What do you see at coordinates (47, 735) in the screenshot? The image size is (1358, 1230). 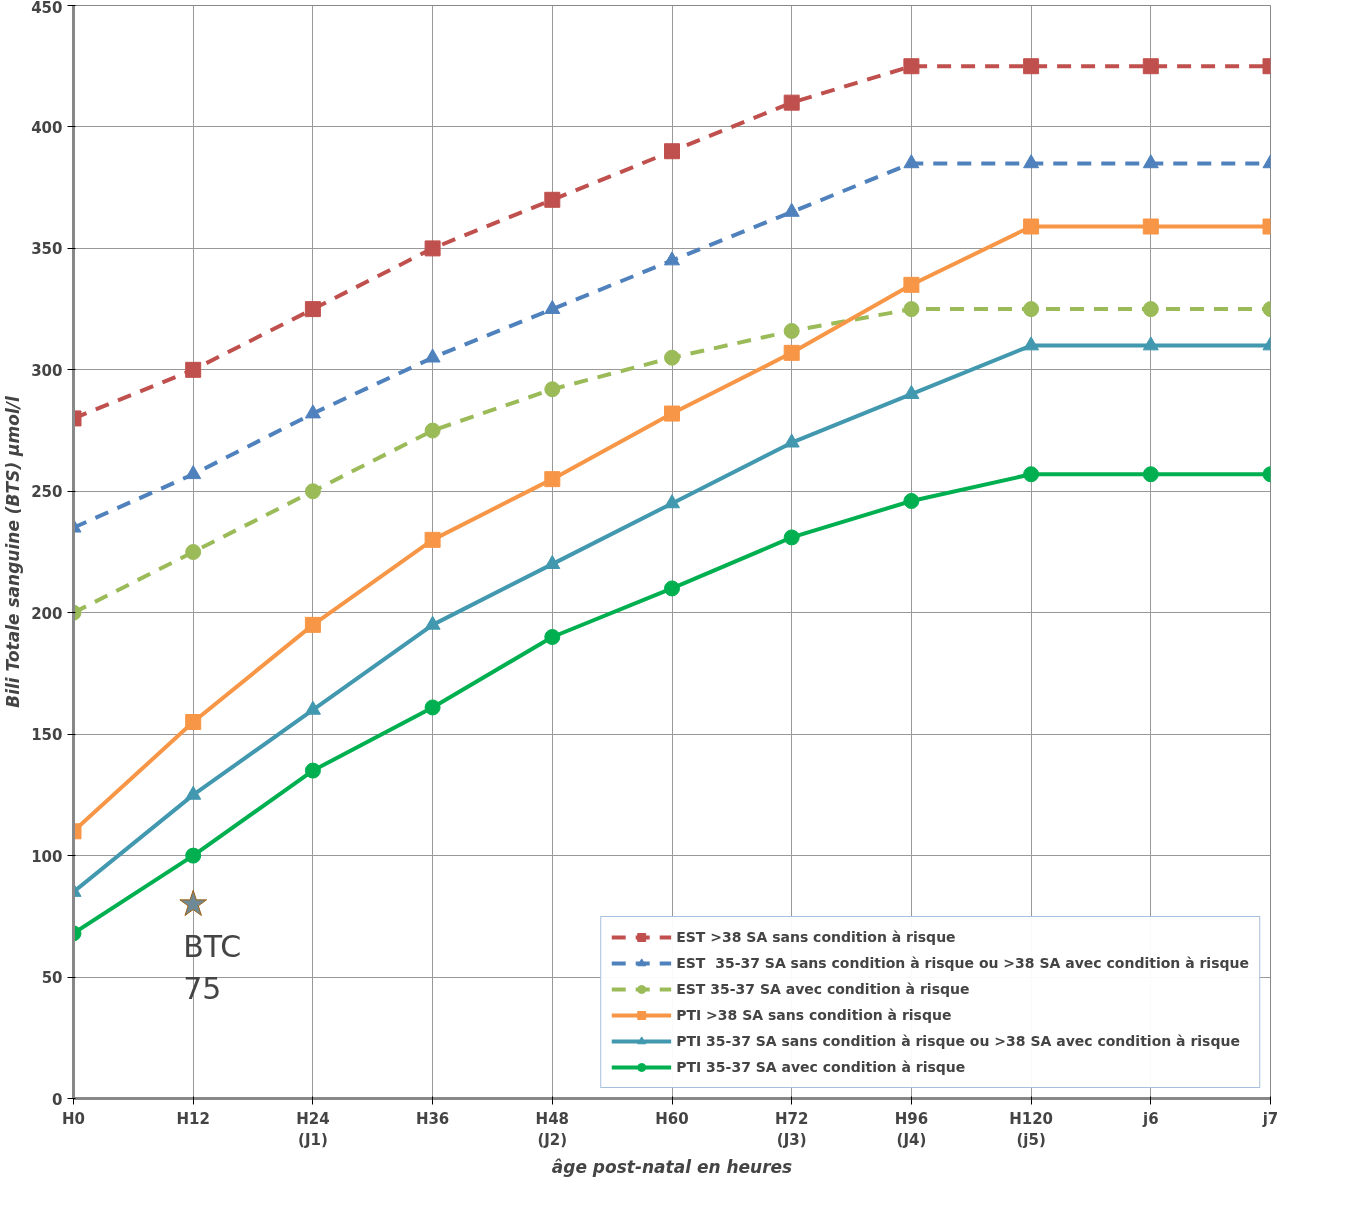 I see `y-tick-label: 150` at bounding box center [47, 735].